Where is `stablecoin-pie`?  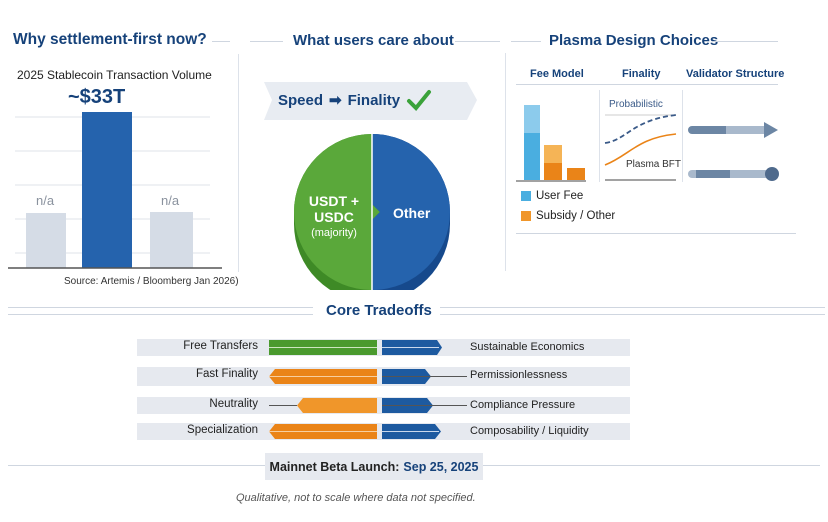 stablecoin-pie is located at coordinates (372, 212).